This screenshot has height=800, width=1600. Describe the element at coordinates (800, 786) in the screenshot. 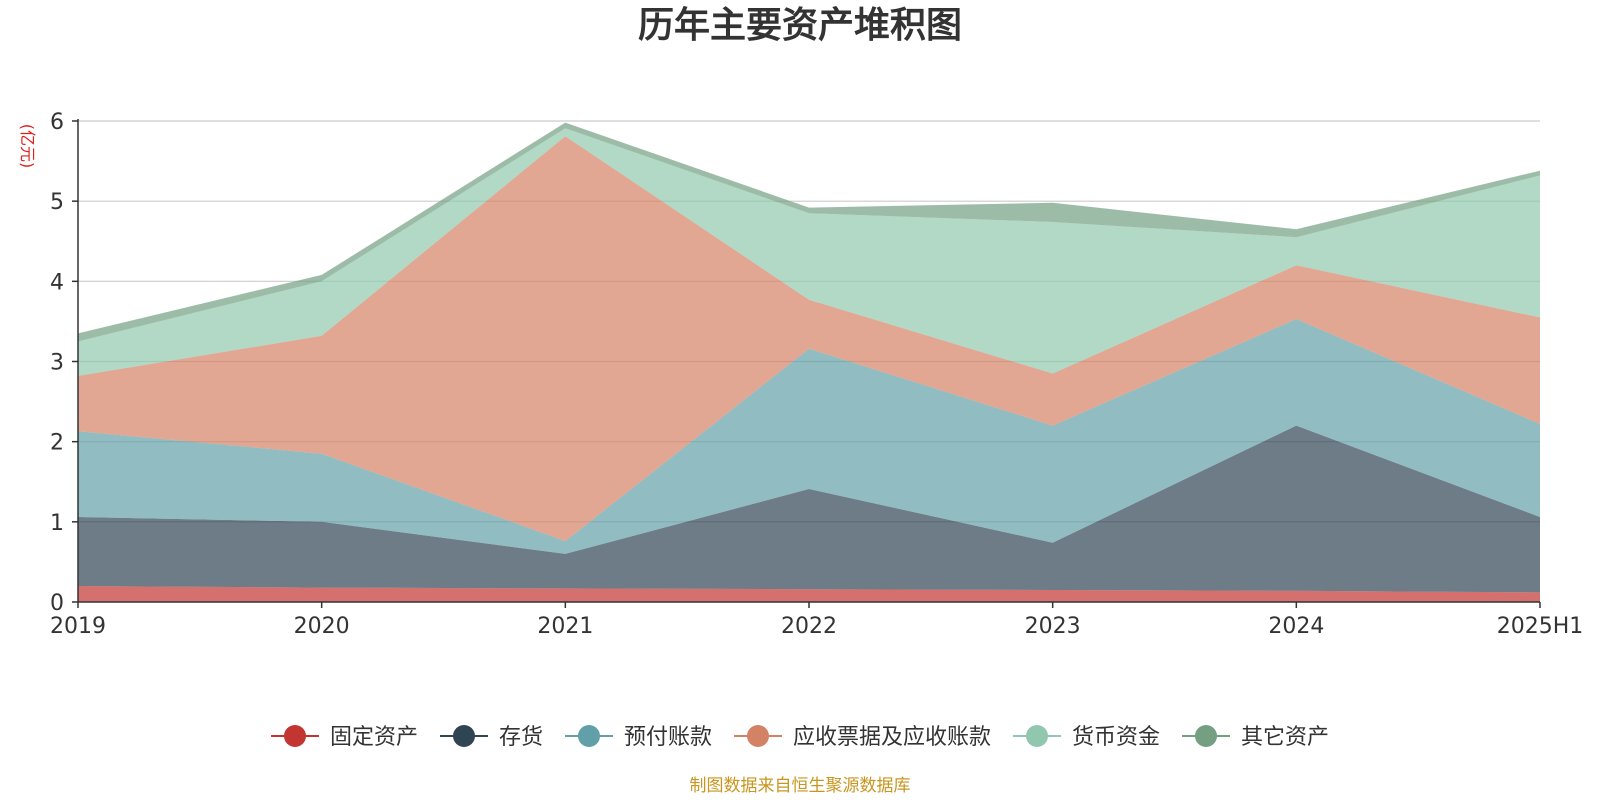

I see `data-source-note: 制图数据来自恒生聚源数据库` at that location.